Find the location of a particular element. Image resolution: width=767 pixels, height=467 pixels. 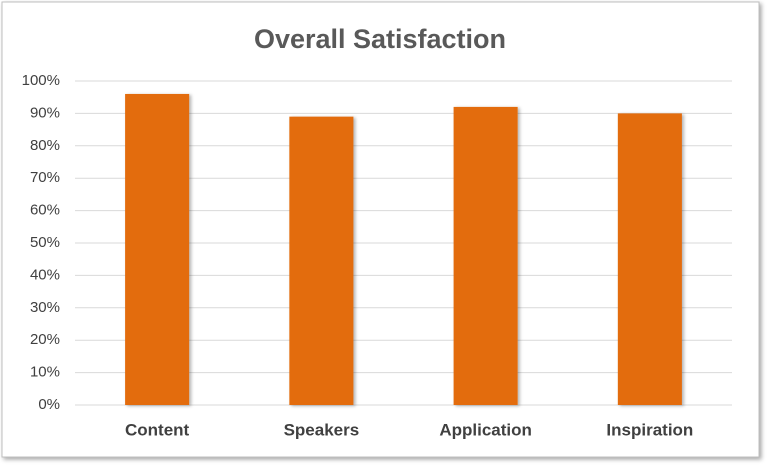

x-tick-label: Speakers is located at coordinates (322, 429).